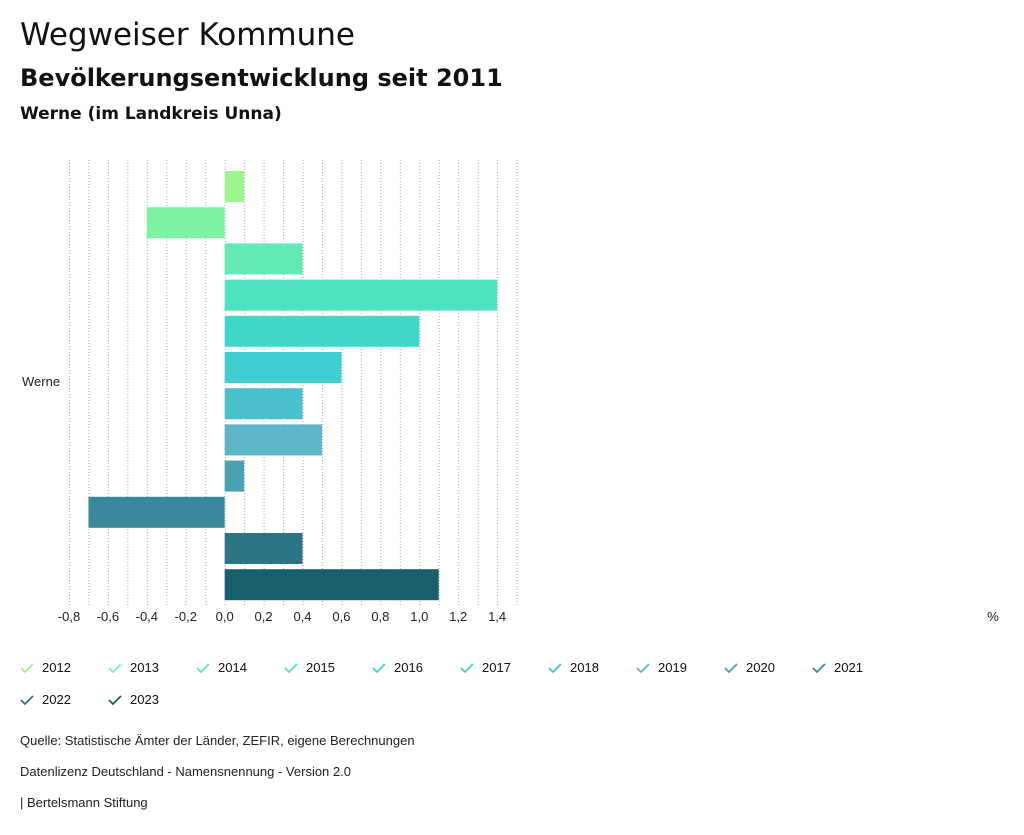 This screenshot has width=1024, height=835. I want to click on legend-label: 2017, so click(496, 667).